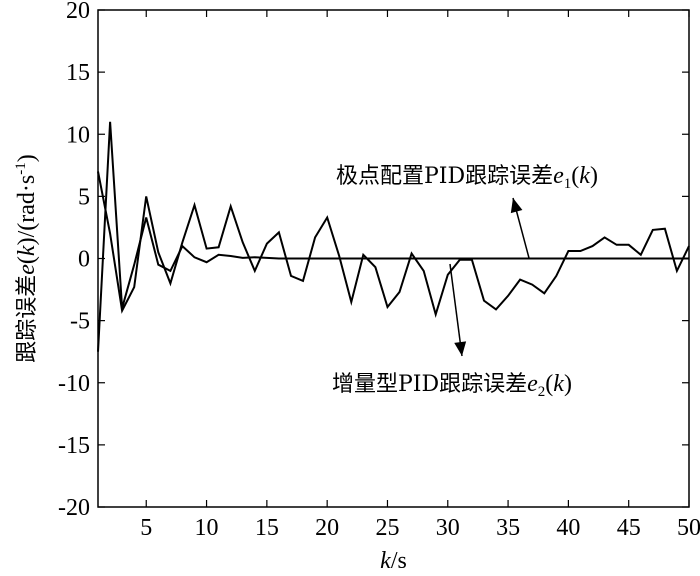  I want to click on y-tick-label: -20, so click(74, 508).